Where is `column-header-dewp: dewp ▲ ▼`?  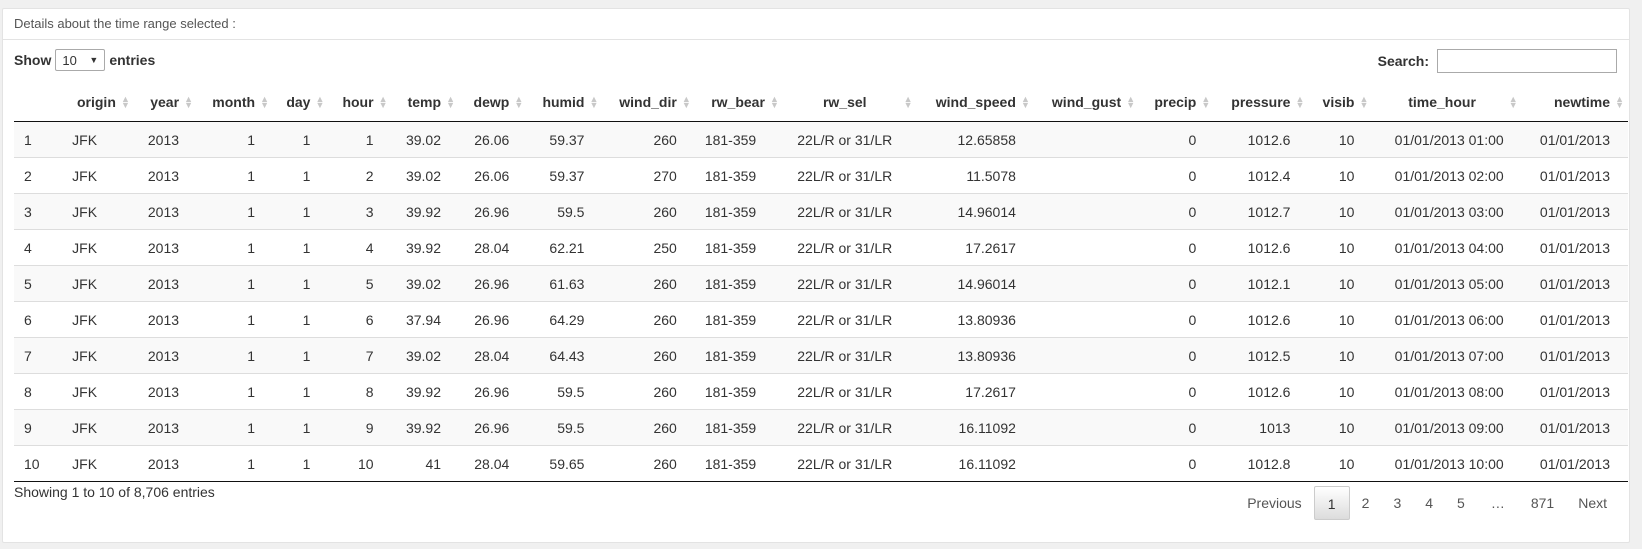
column-header-dewp: dewp ▲ ▼ is located at coordinates (493, 102).